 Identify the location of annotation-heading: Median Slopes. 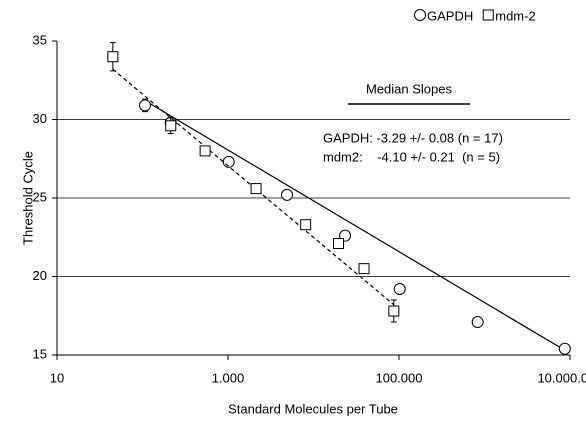
(409, 88).